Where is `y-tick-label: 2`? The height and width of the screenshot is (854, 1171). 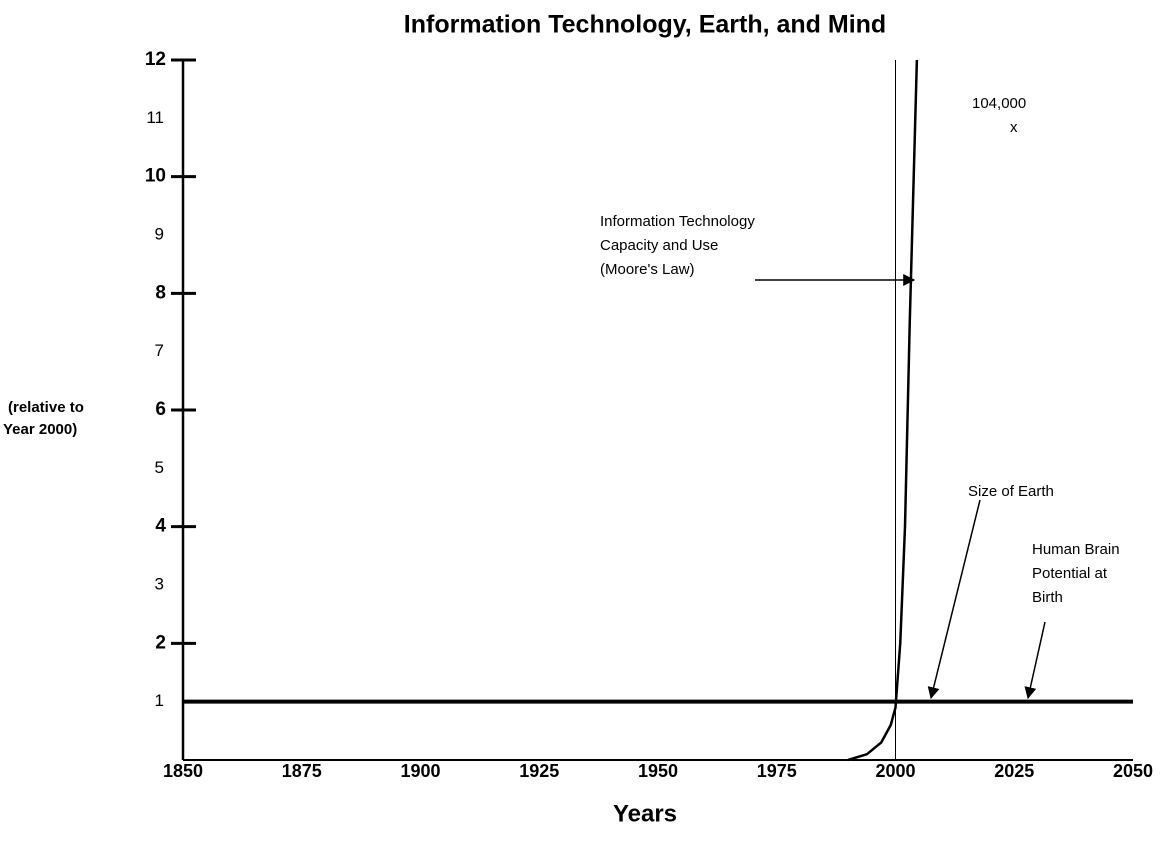
y-tick-label: 2 is located at coordinates (160, 642).